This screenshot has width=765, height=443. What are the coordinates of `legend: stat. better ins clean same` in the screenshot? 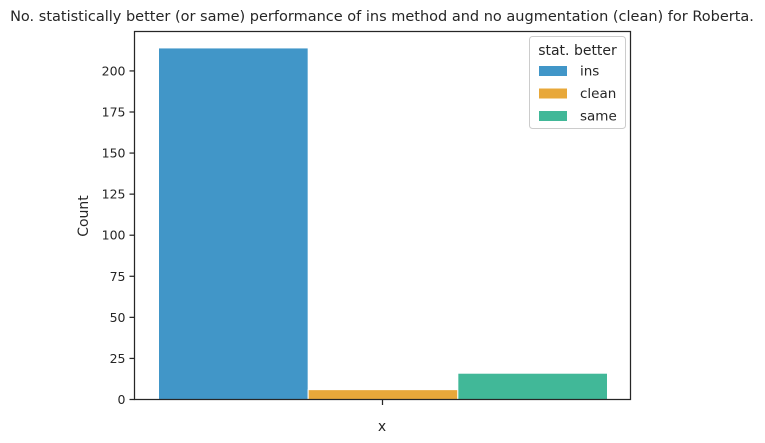 It's located at (577, 82).